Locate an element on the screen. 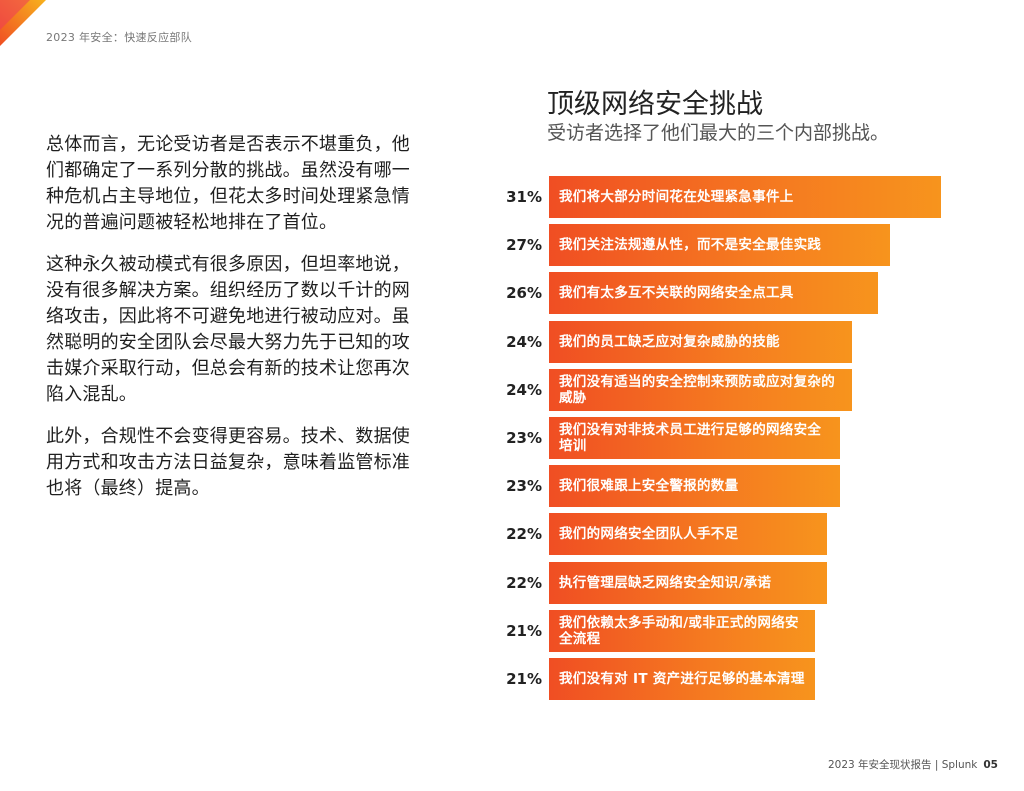 This screenshot has width=1024, height=791. bar: 我们很难跟上安全警报的数量 is located at coordinates (694, 486).